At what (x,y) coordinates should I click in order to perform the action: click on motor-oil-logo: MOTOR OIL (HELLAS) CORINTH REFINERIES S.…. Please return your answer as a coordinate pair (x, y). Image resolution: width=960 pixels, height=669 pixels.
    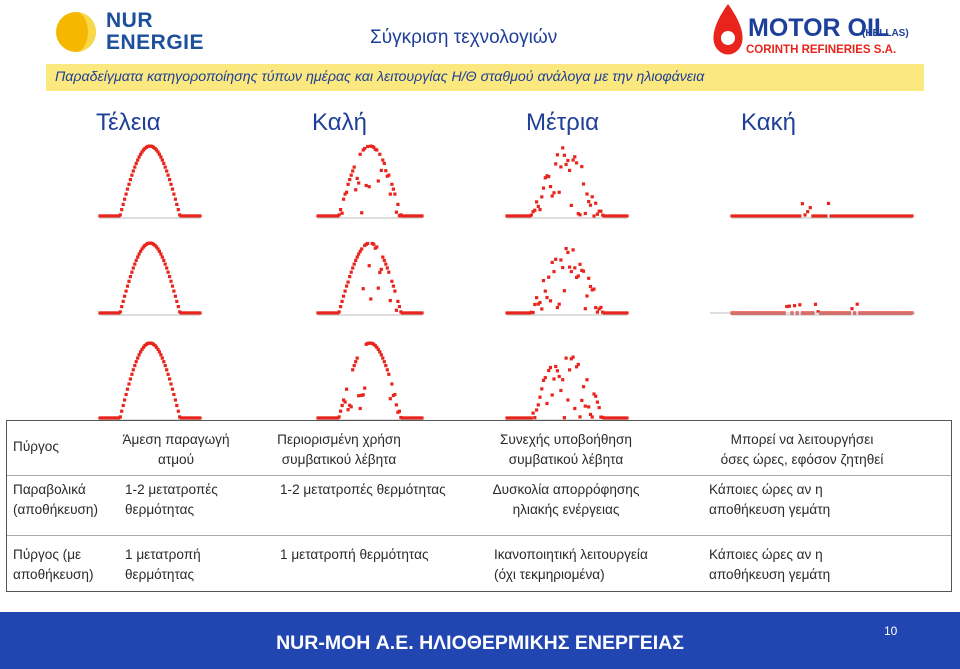
    Looking at the image, I should click on (811, 30).